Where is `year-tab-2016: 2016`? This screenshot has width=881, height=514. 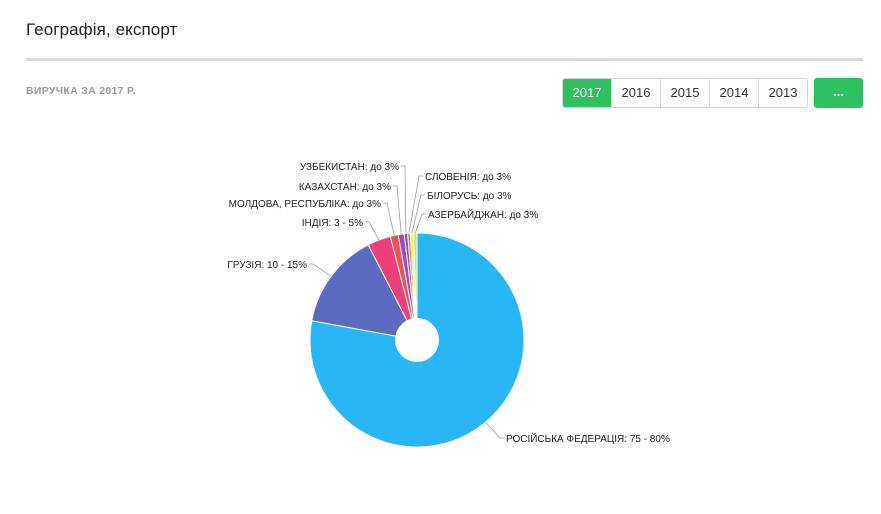
year-tab-2016: 2016 is located at coordinates (635, 93).